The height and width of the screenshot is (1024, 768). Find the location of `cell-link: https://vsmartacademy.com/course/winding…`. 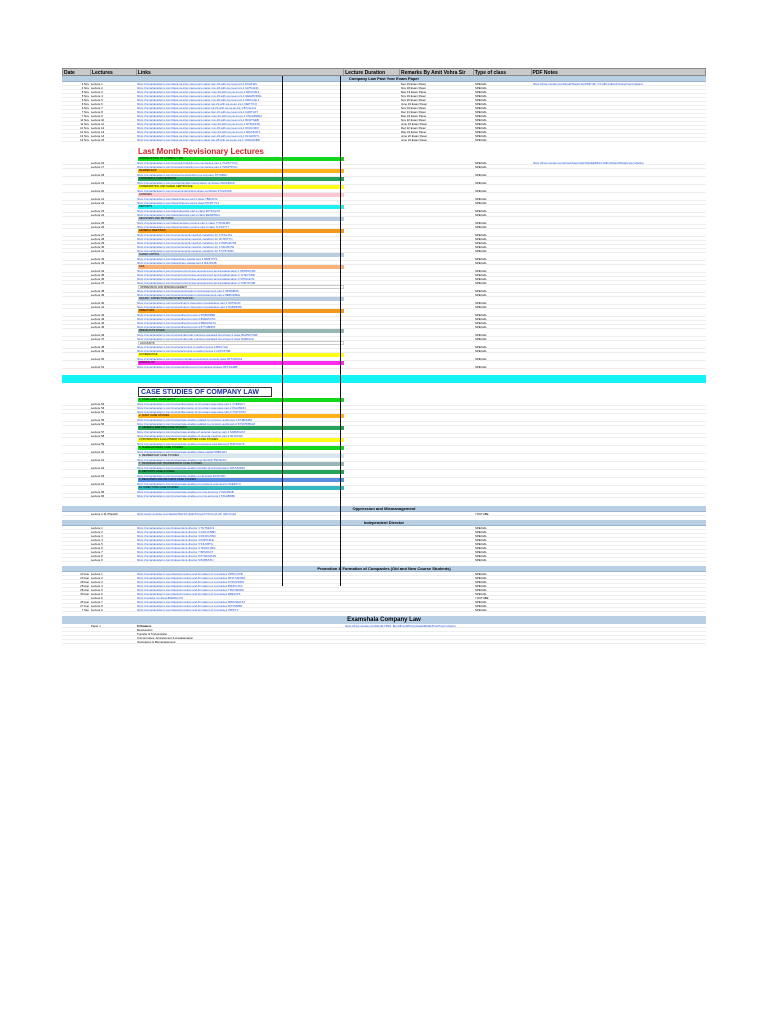

cell-link: https://vsmartacademy.com/course/winding… is located at coordinates (187, 366).